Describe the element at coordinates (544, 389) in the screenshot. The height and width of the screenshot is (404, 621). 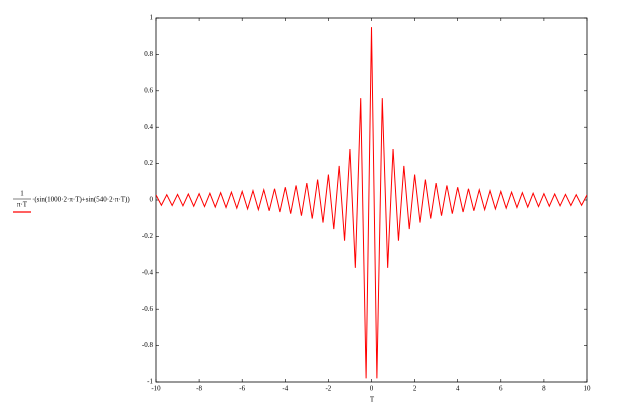
I see `x-tick-label: 8` at that location.